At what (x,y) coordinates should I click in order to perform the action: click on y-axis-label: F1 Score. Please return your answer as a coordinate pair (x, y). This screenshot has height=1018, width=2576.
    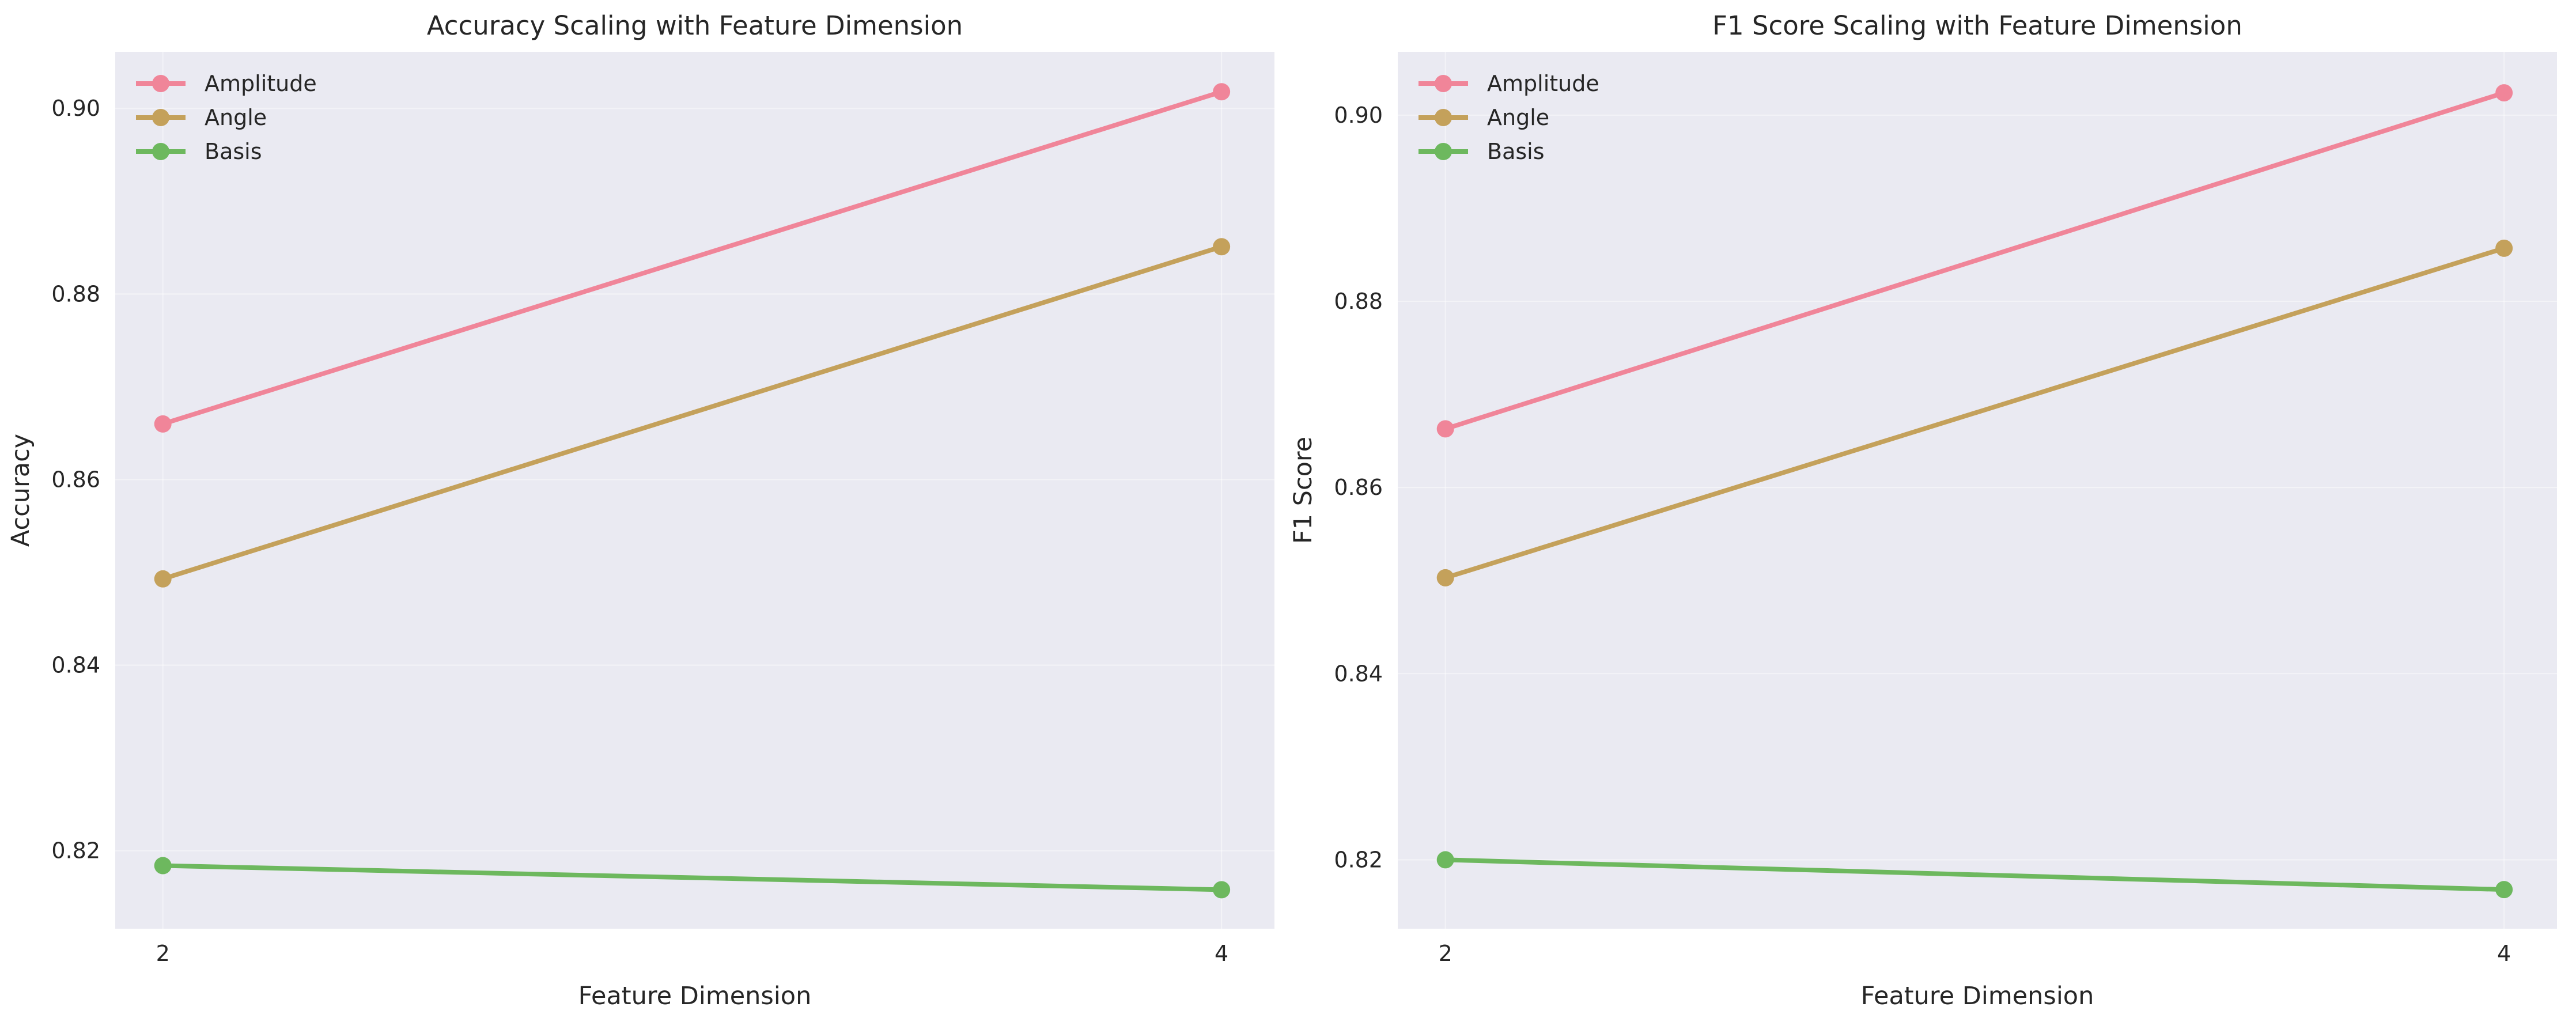
    Looking at the image, I should click on (1303, 490).